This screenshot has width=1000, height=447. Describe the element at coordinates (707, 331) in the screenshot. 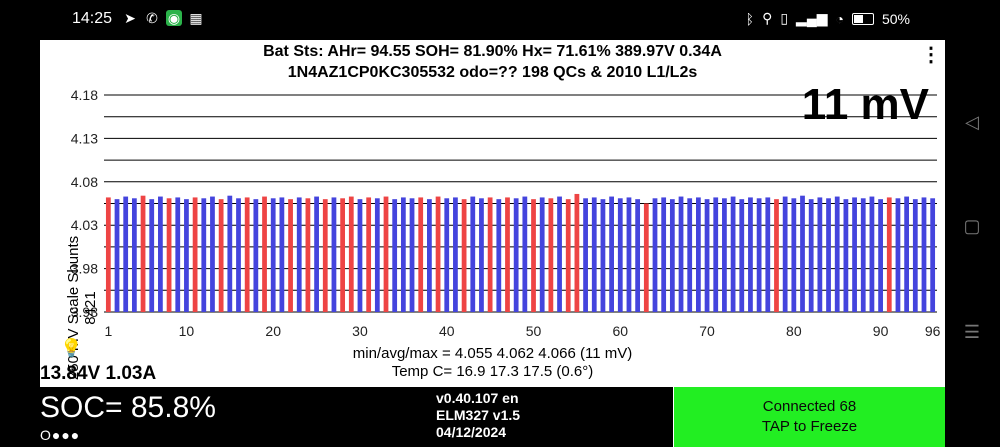

I see `x-tick-label: 70` at that location.